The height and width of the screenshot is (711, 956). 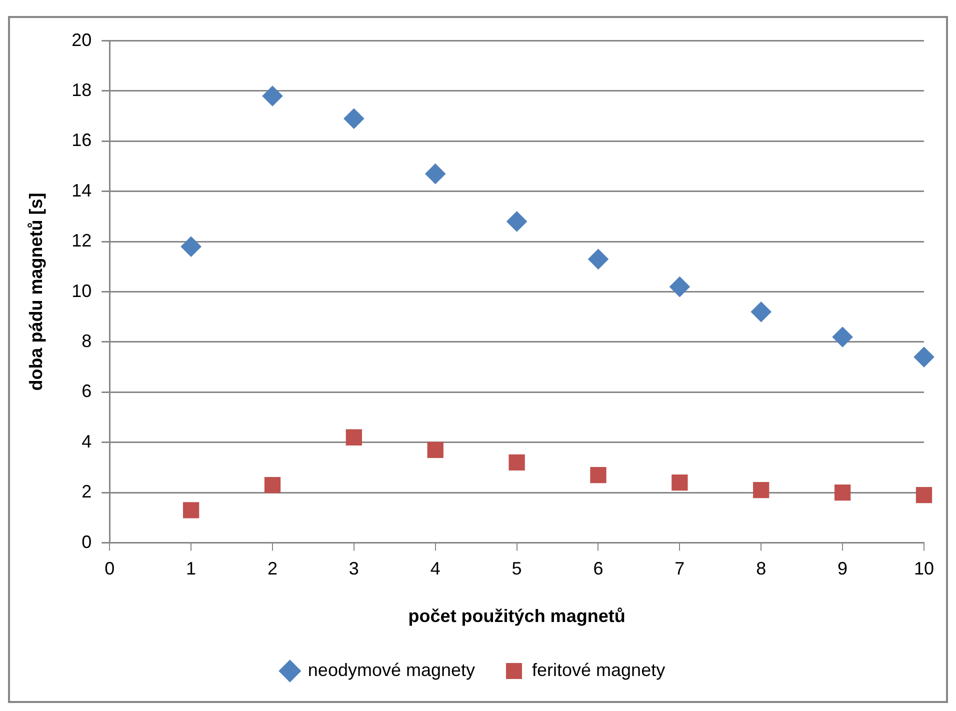 What do you see at coordinates (109, 568) in the screenshot?
I see `x-tick-label: 0` at bounding box center [109, 568].